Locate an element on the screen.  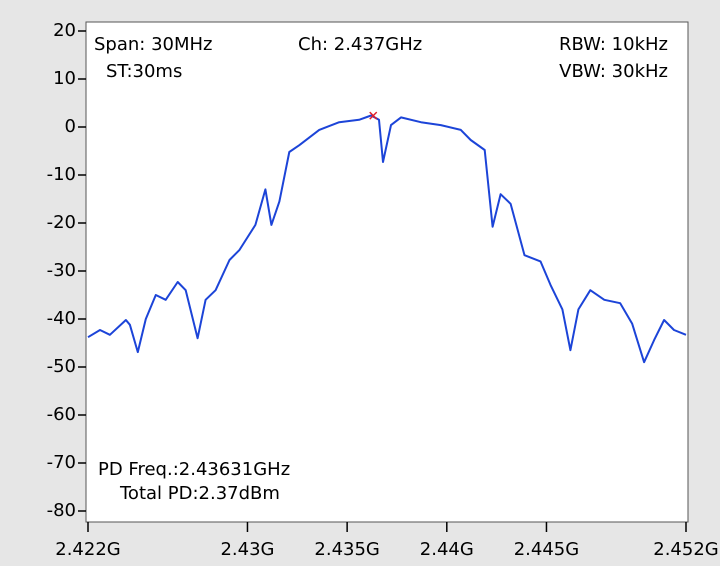
sweep-label: ST:30ms is located at coordinates (144, 71).